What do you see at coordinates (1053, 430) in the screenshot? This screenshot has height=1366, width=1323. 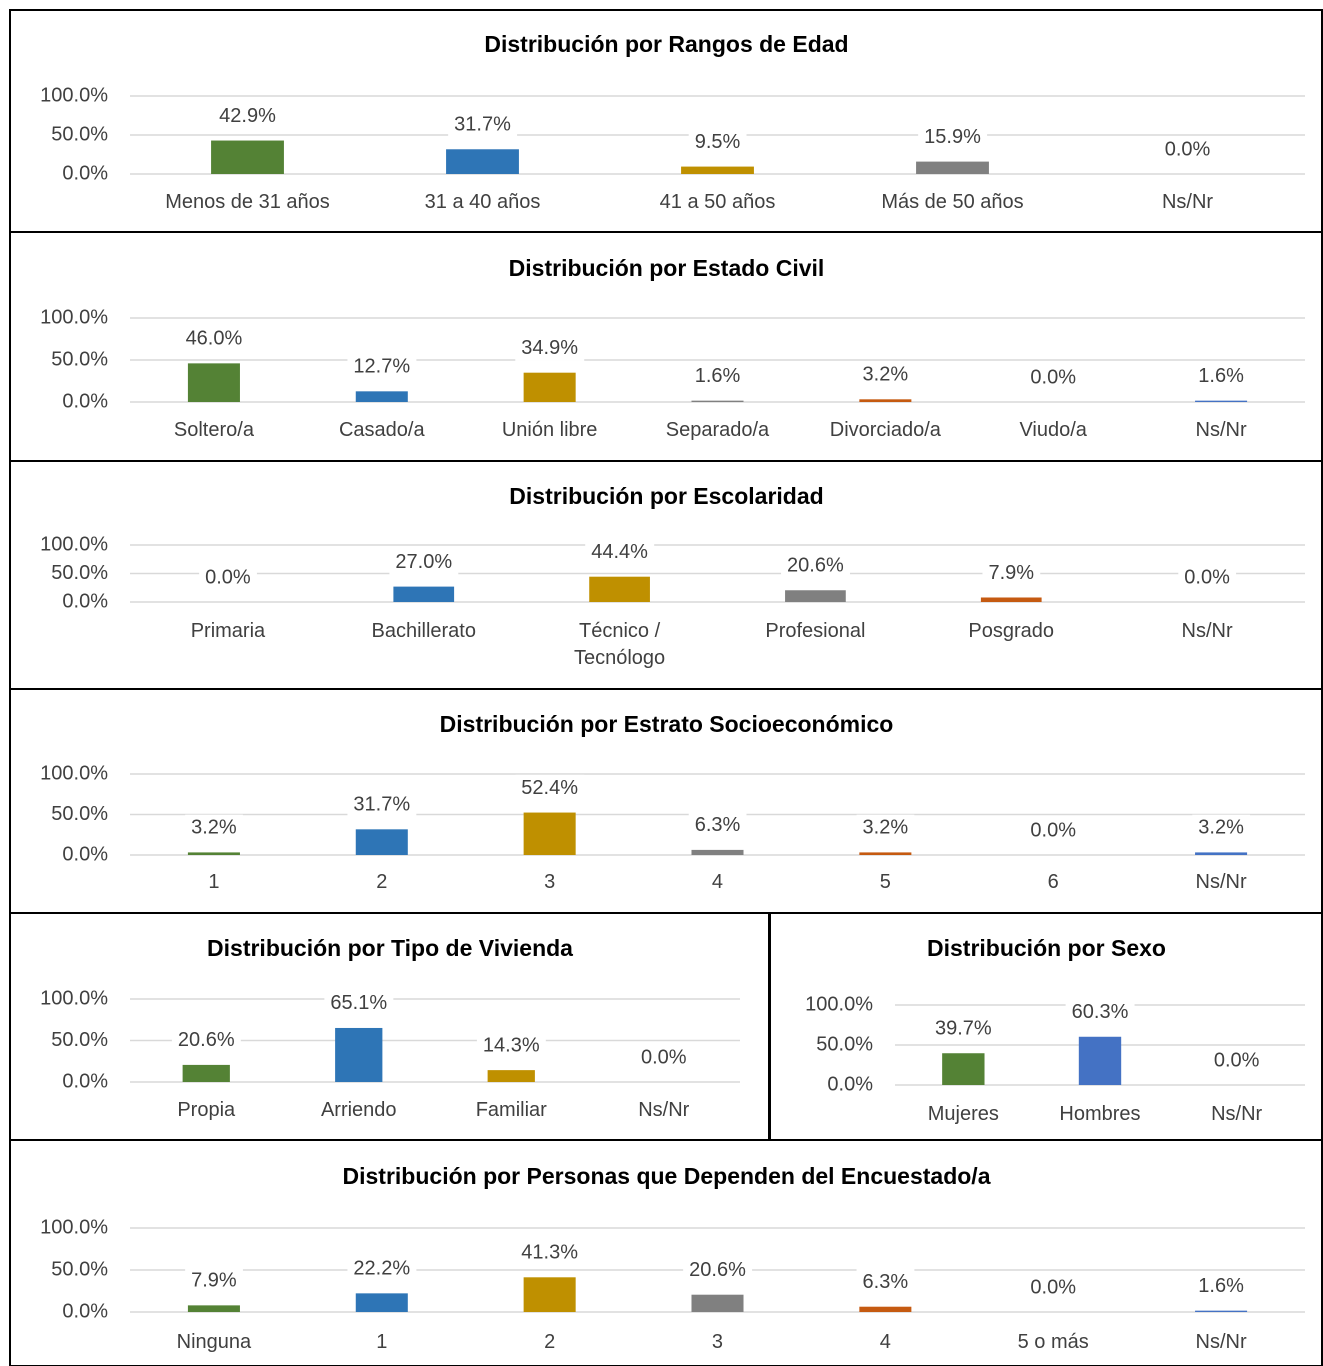 I see `x-tick-label: Viudo/a` at bounding box center [1053, 430].